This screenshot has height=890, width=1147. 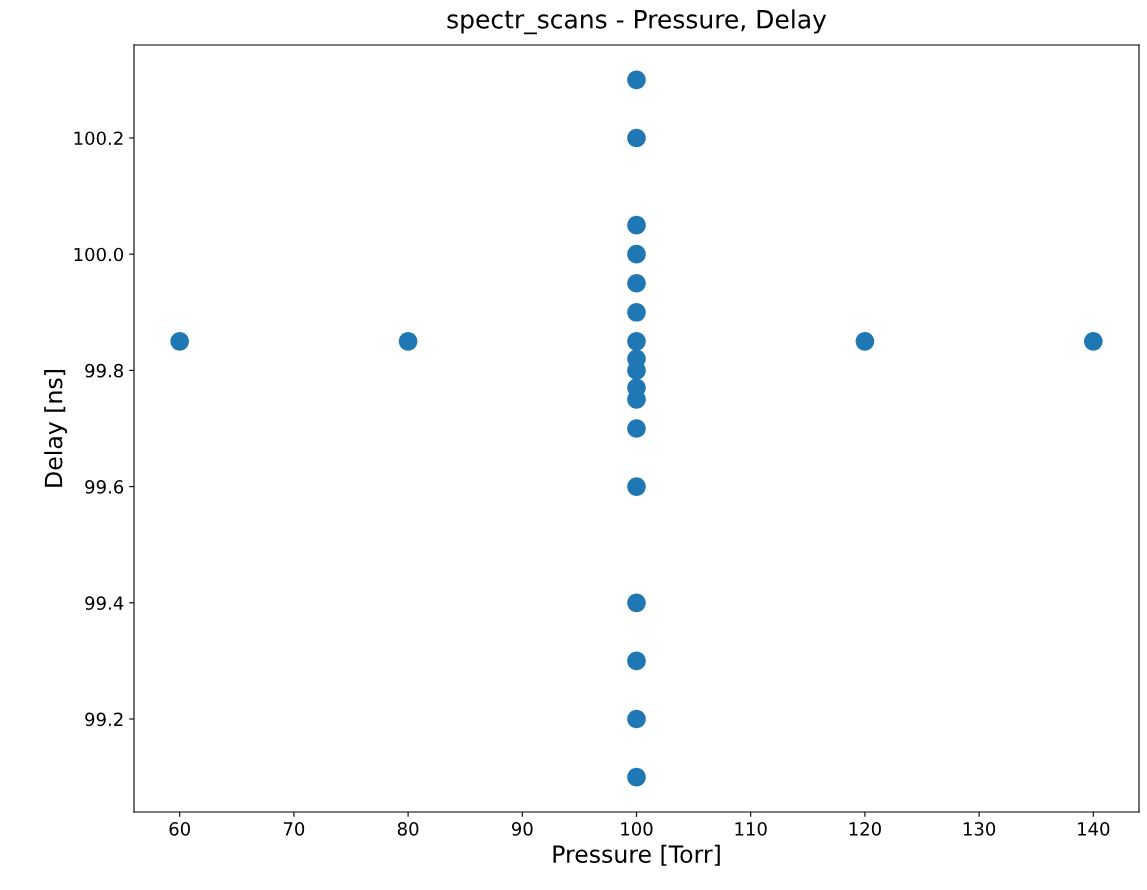 I want to click on x-tick-label: 80, so click(x=408, y=829).